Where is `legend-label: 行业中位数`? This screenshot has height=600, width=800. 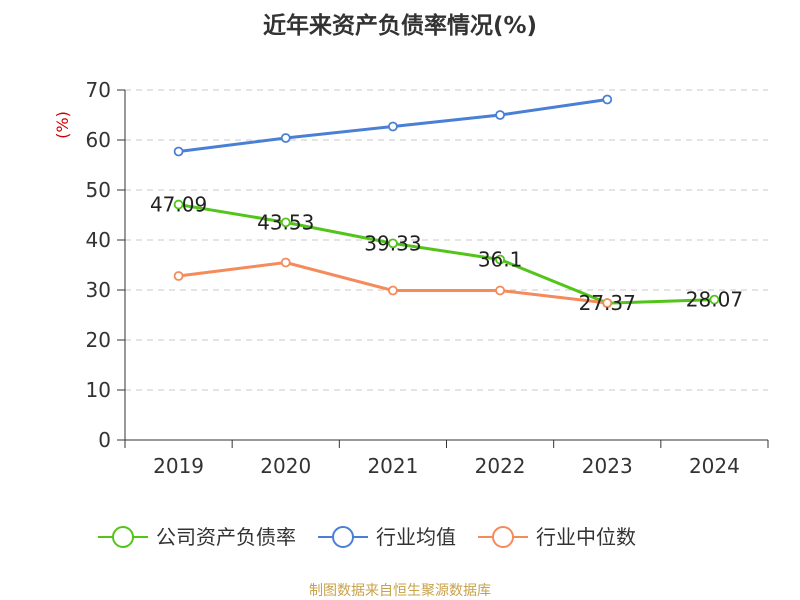 legend-label: 行业中位数 is located at coordinates (586, 537).